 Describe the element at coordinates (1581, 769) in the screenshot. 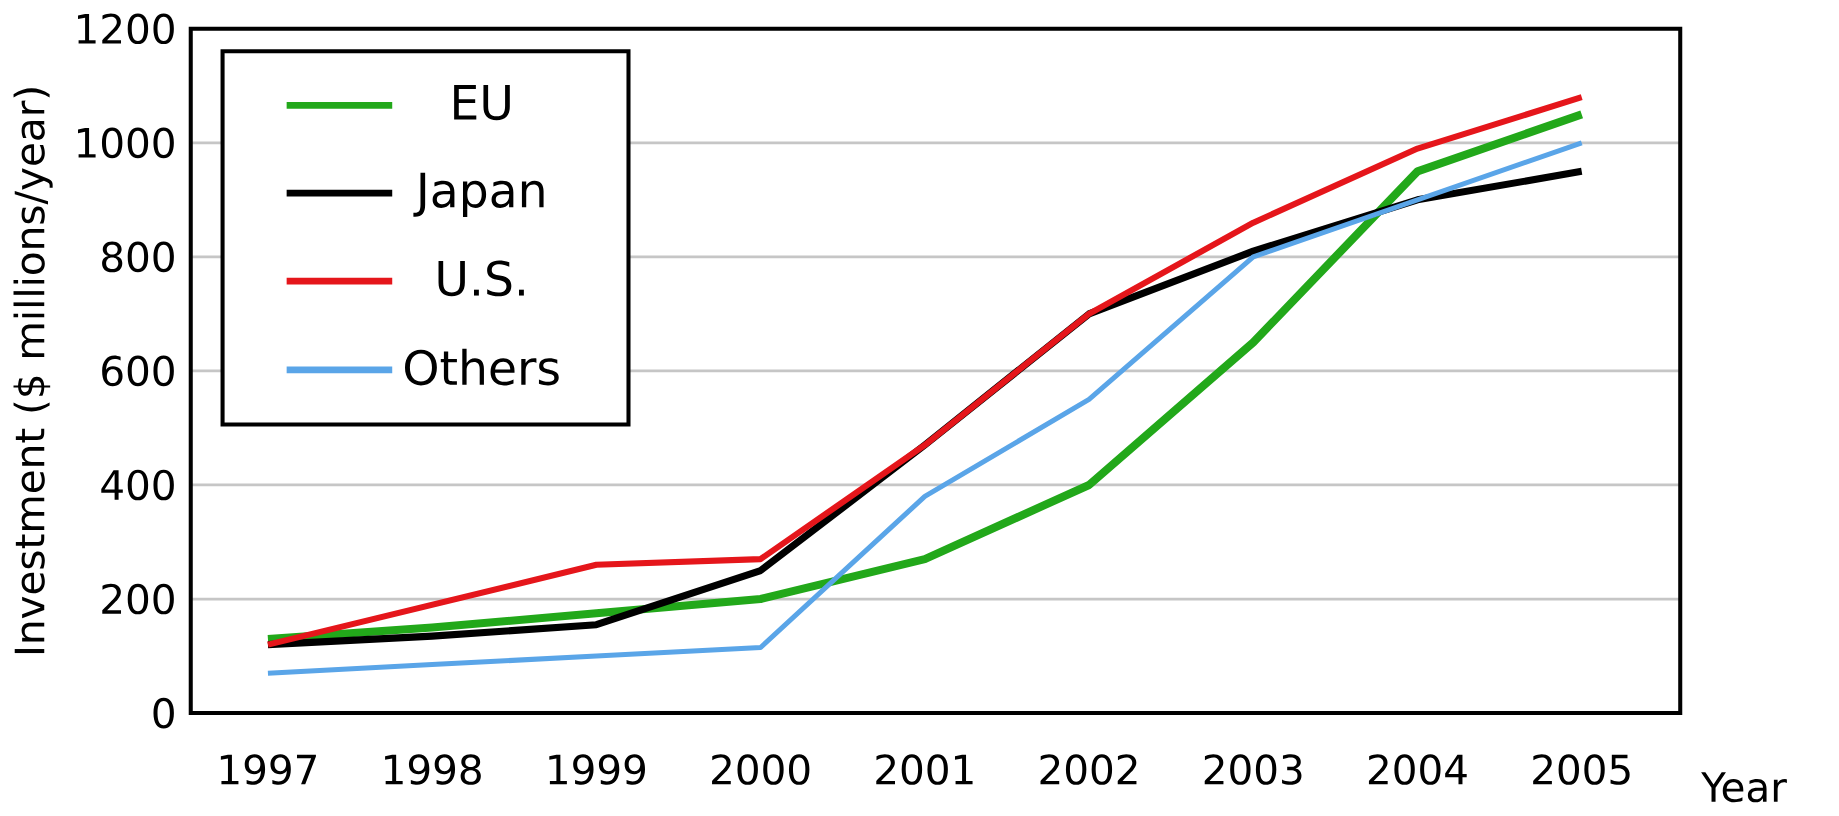

I see `x-tick-label: 2005` at that location.